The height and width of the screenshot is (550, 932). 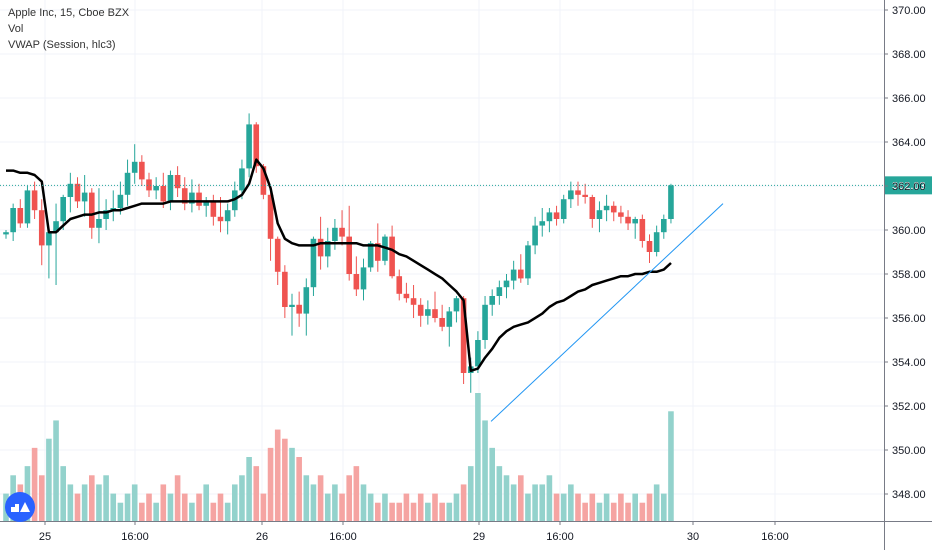 I want to click on legend-symbol: Apple Inc, 15, Cboe BZX, so click(x=69, y=13).